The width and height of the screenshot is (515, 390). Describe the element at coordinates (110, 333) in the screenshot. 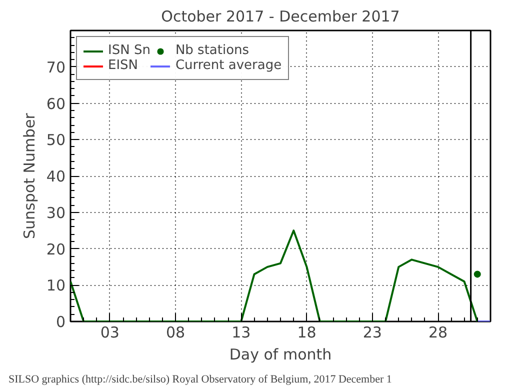

I see `x-tick-label: 03` at that location.